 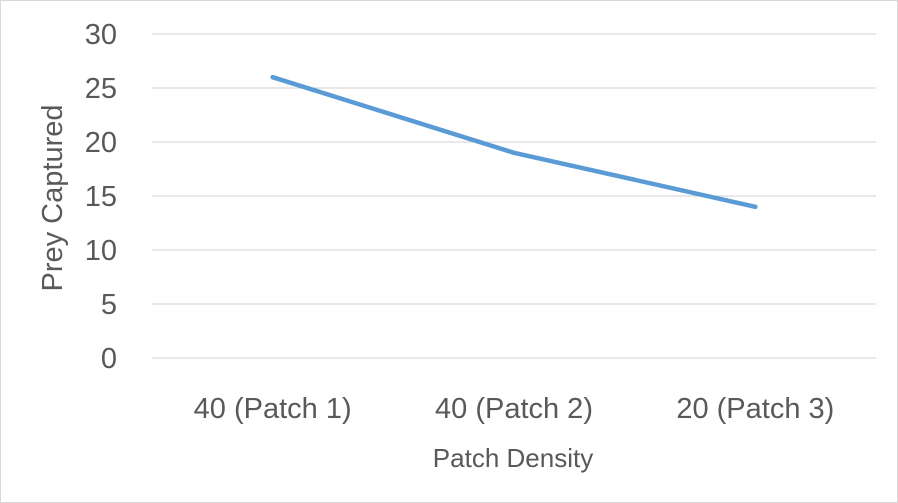 What do you see at coordinates (101, 251) in the screenshot?
I see `y-tick-label: 10` at bounding box center [101, 251].